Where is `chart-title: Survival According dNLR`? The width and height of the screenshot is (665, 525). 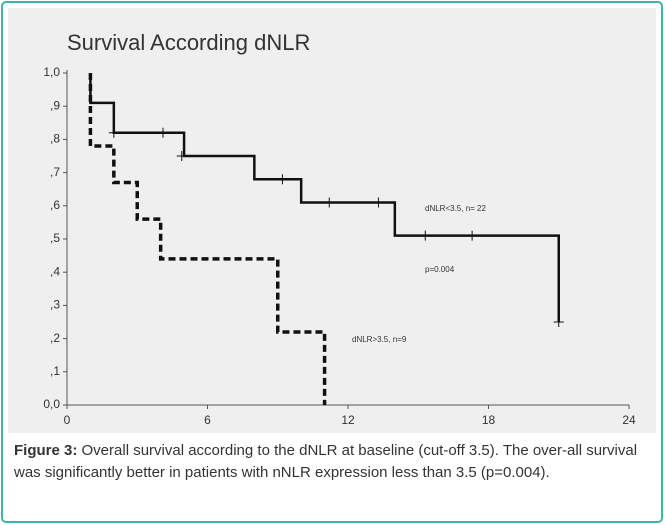
chart-title: Survival According dNLR is located at coordinates (188, 42).